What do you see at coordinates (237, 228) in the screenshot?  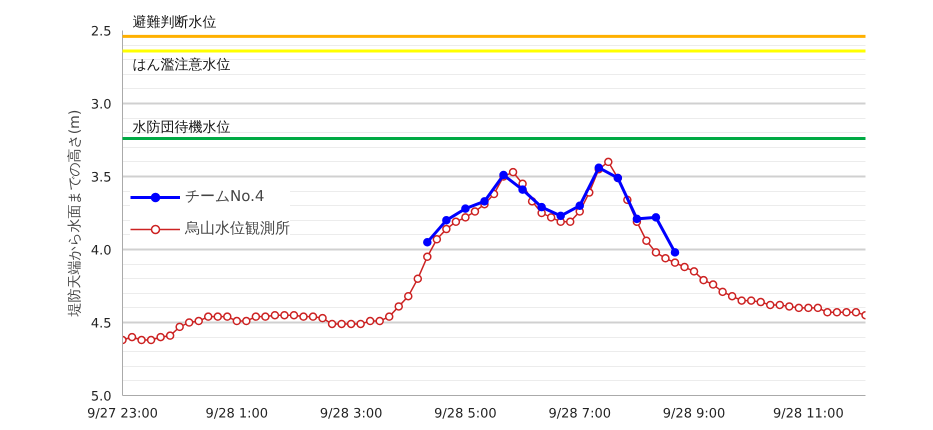 I see `legend-label: 烏山水位観測所` at bounding box center [237, 228].